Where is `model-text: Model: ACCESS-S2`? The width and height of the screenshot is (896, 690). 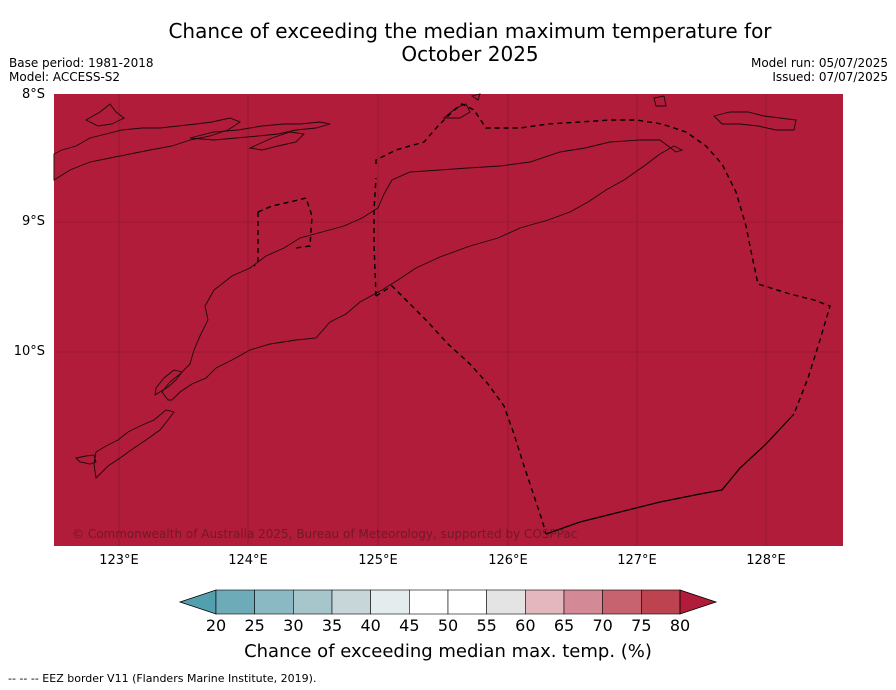
model-text: Model: ACCESS-S2 is located at coordinates (65, 77).